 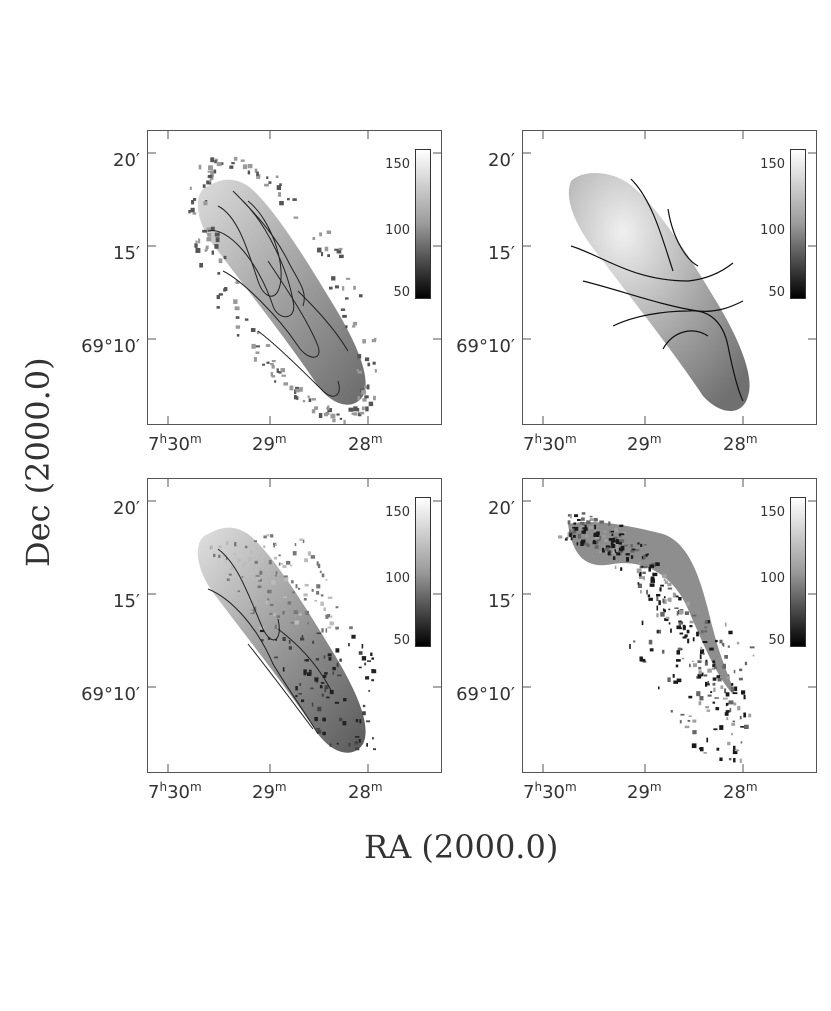 What do you see at coordinates (110, 346) in the screenshot?
I see `ytick-top-left-10: 69°10′` at bounding box center [110, 346].